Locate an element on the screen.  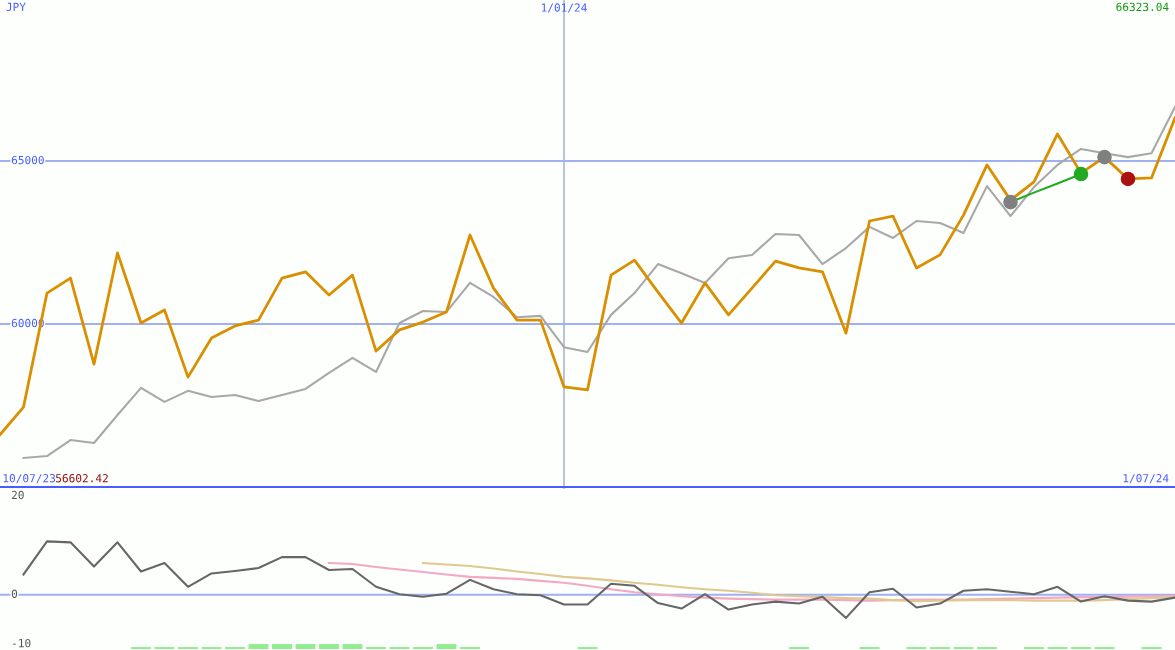
x-tick-label: 1/01/24 is located at coordinates (564, 8).